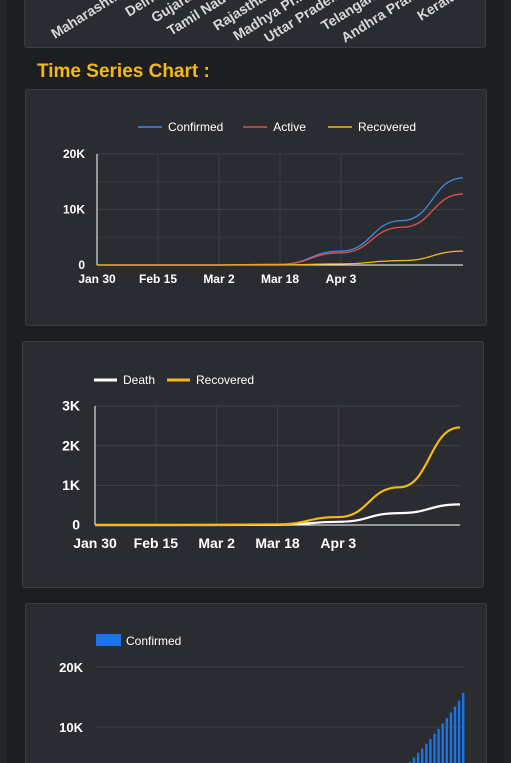 The height and width of the screenshot is (763, 511). What do you see at coordinates (87, 21) in the screenshot?
I see `category-label: Maharashtra` at bounding box center [87, 21].